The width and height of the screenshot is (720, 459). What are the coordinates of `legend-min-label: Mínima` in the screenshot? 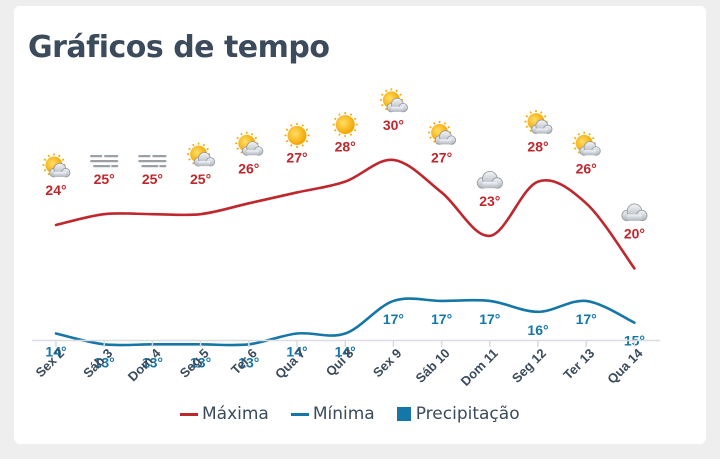 It's located at (343, 414).